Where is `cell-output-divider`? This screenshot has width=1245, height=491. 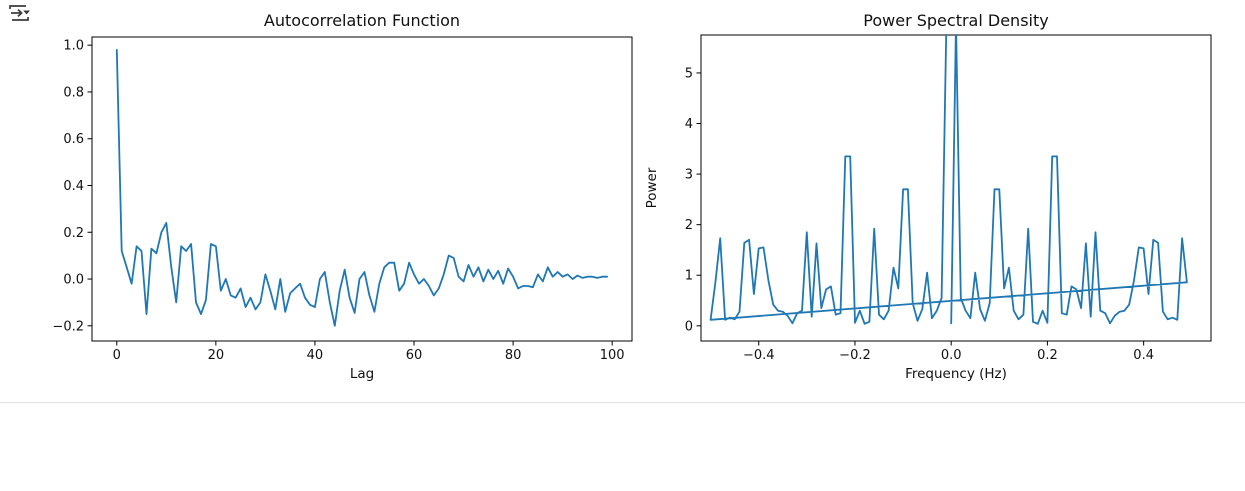
cell-output-divider is located at coordinates (622, 402).